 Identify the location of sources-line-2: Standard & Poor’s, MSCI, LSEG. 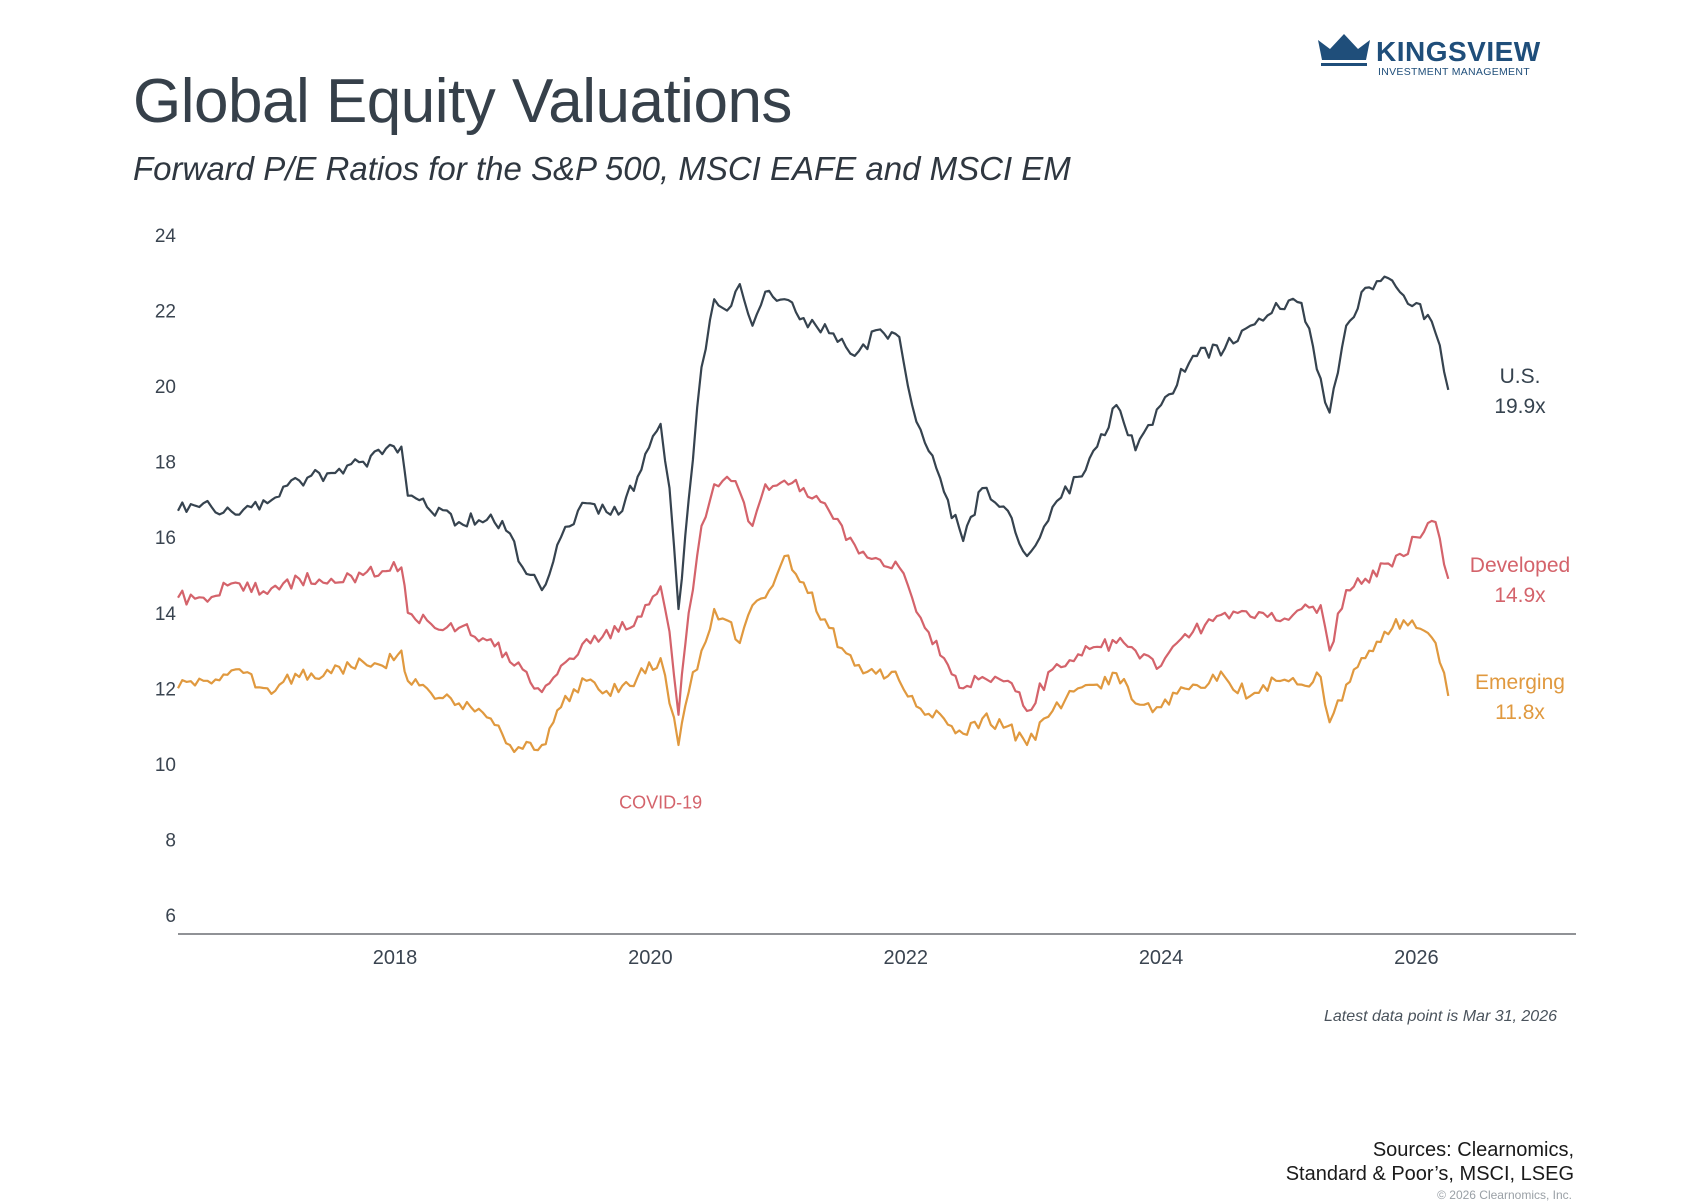
(1430, 1174).